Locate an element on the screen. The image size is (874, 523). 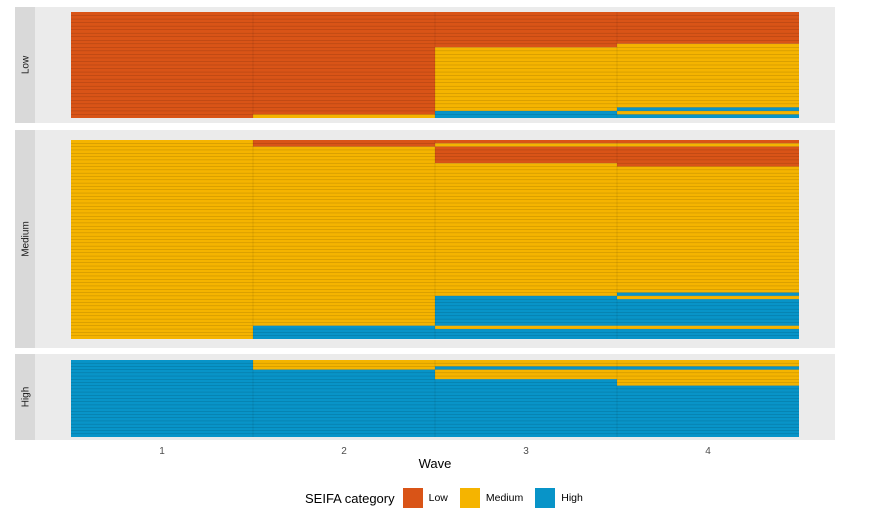
strip-high is located at coordinates (25, 397).